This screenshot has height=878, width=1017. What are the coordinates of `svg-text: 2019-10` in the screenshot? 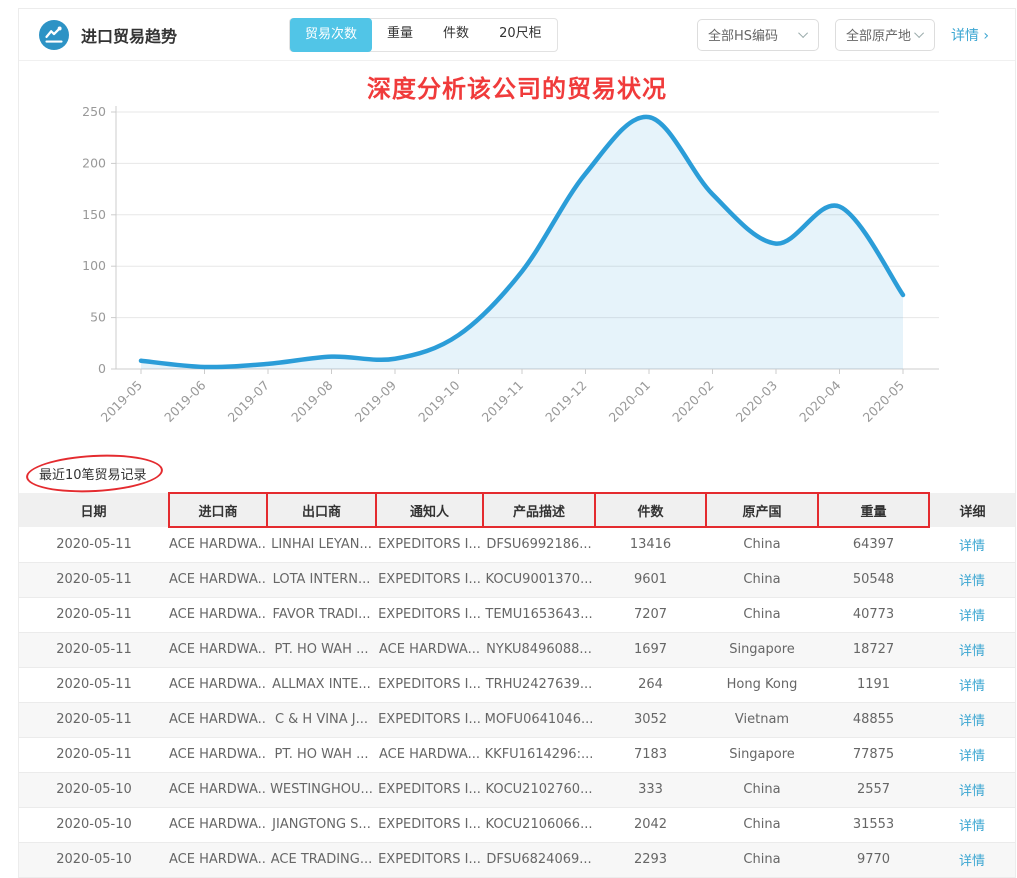 It's located at (439, 401).